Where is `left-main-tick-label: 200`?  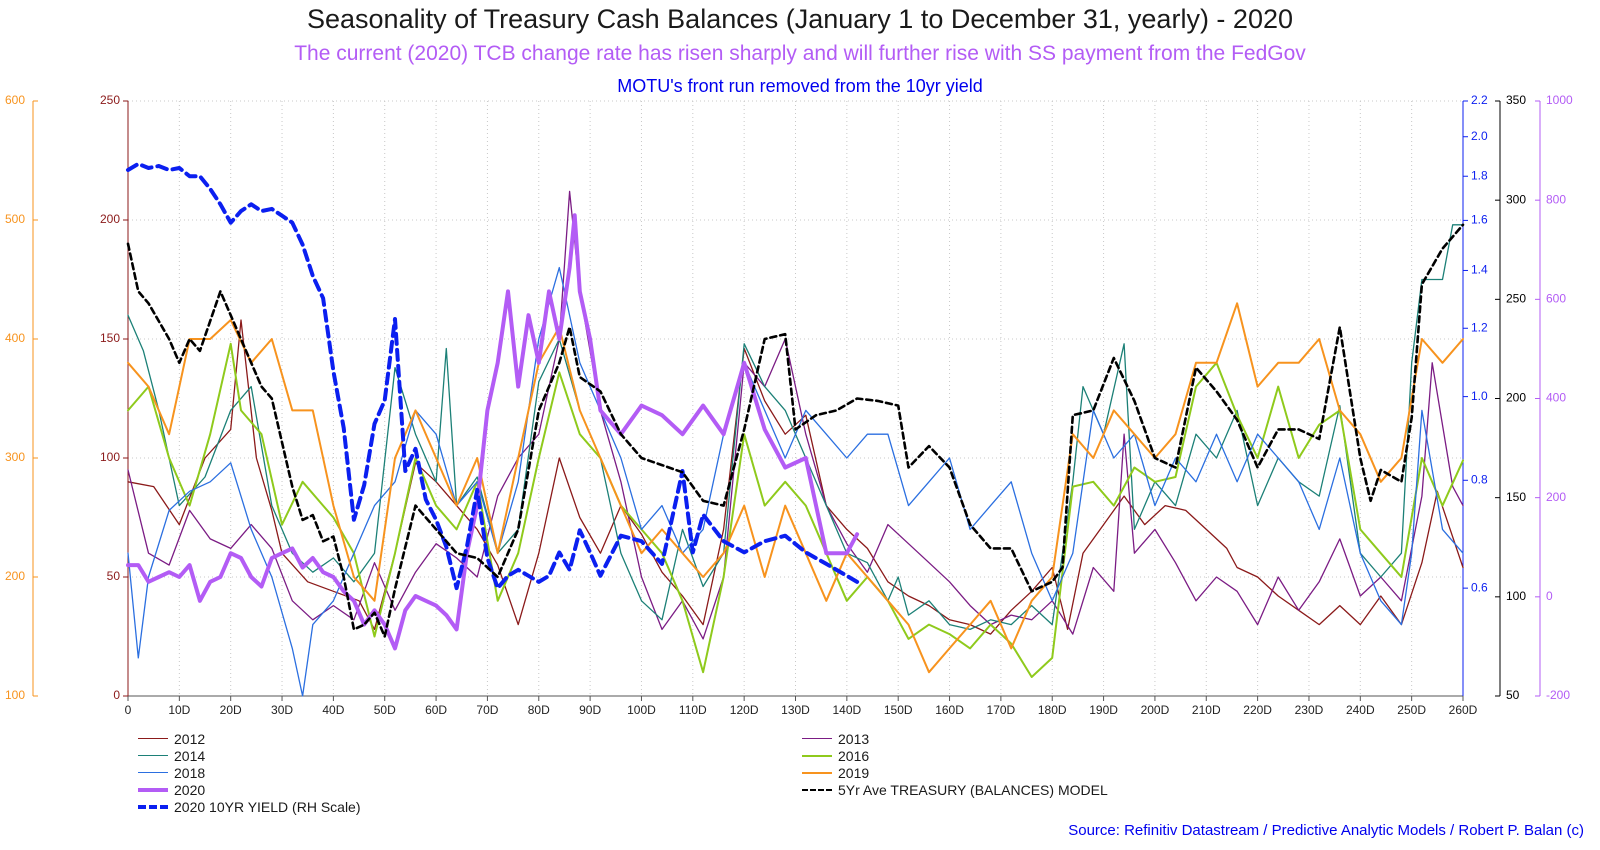
left-main-tick-label: 200 is located at coordinates (110, 219).